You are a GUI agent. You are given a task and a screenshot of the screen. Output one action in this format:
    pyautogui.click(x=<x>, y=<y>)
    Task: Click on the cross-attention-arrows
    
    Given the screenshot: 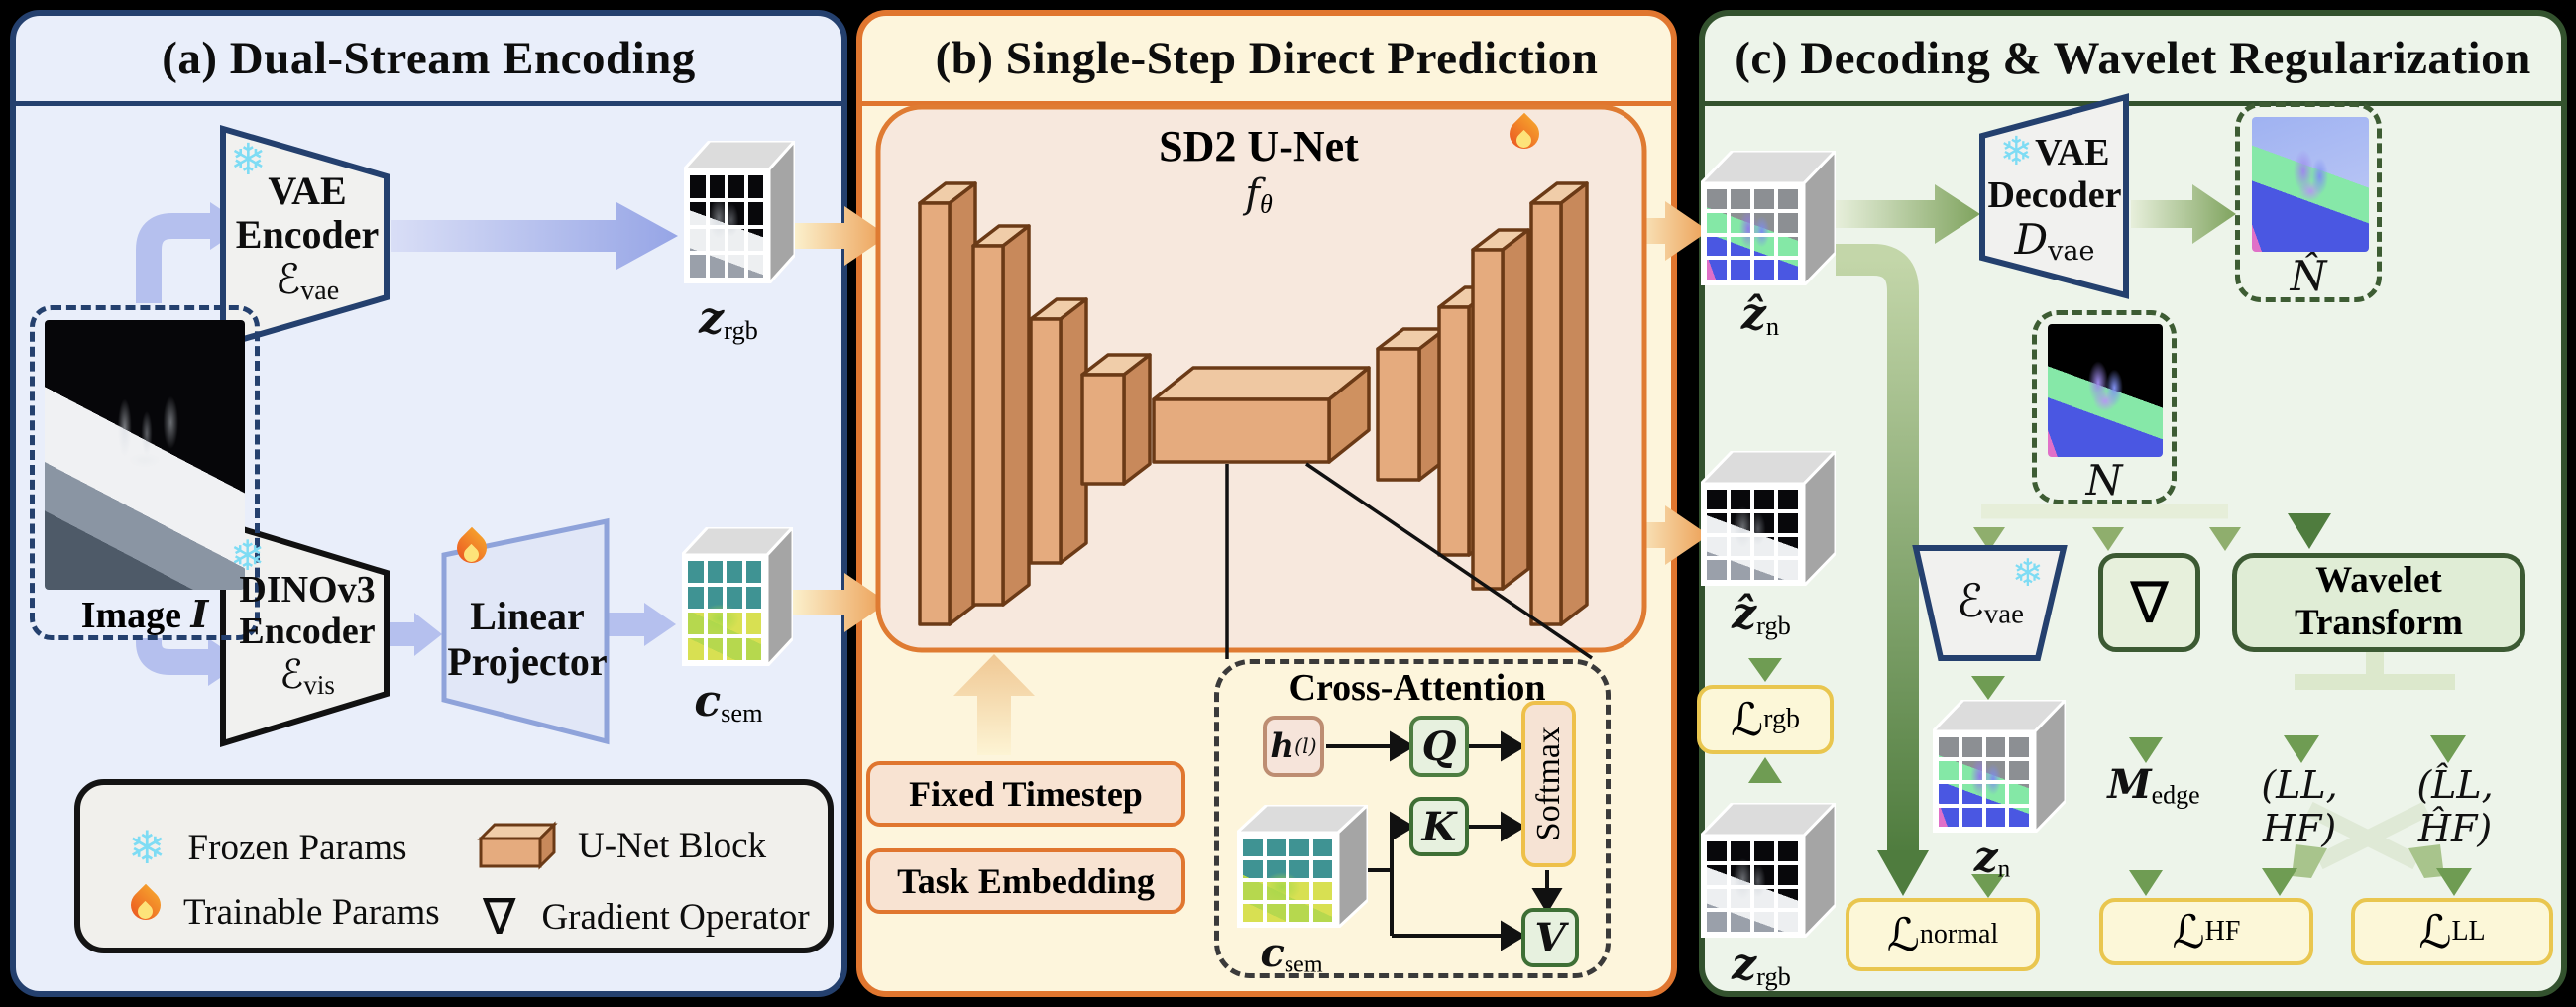 What is the action you would take?
    pyautogui.click(x=1444, y=841)
    